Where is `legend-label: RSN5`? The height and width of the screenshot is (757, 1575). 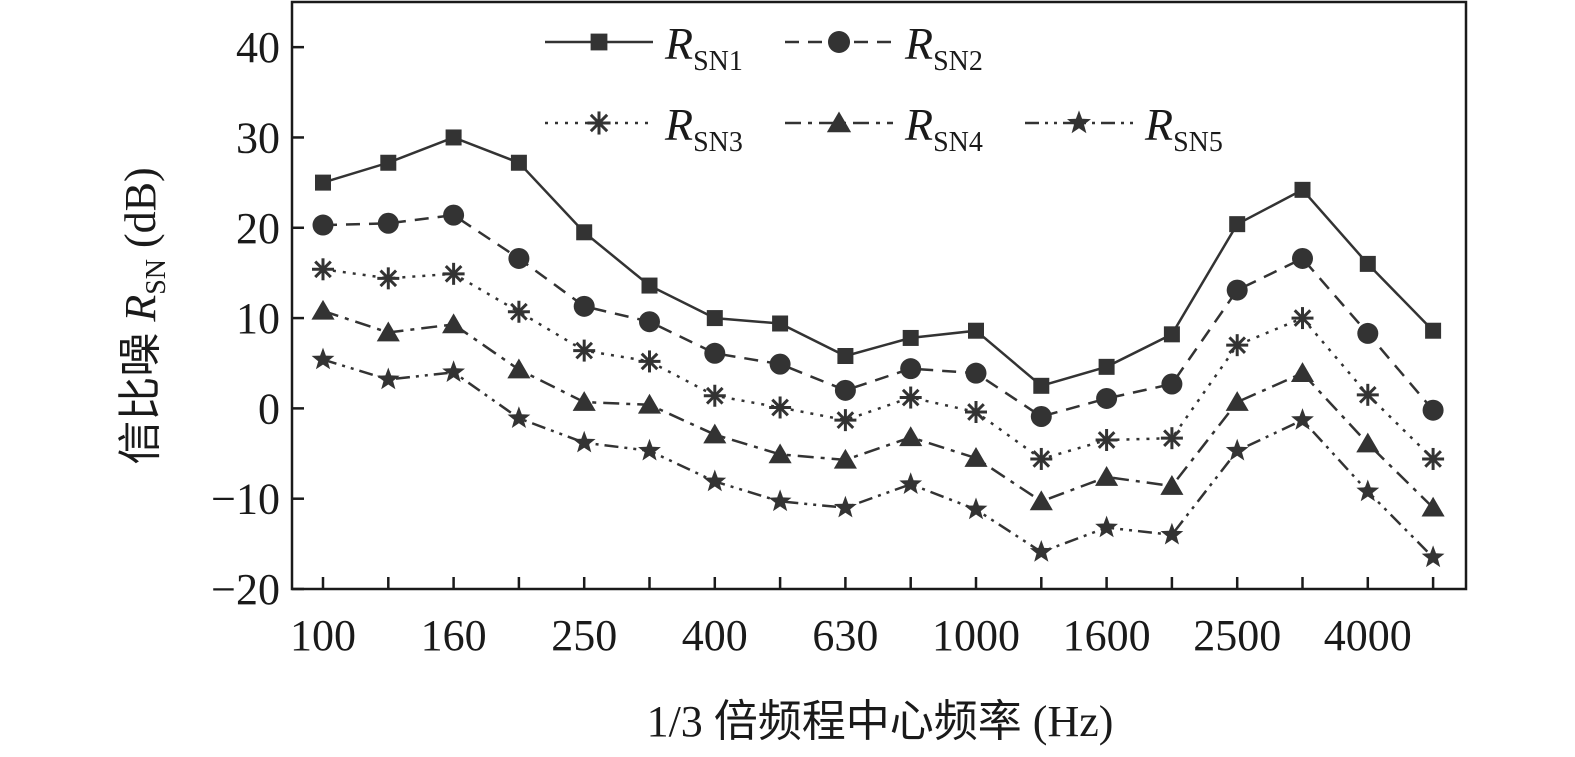 legend-label: RSN5 is located at coordinates (1183, 128).